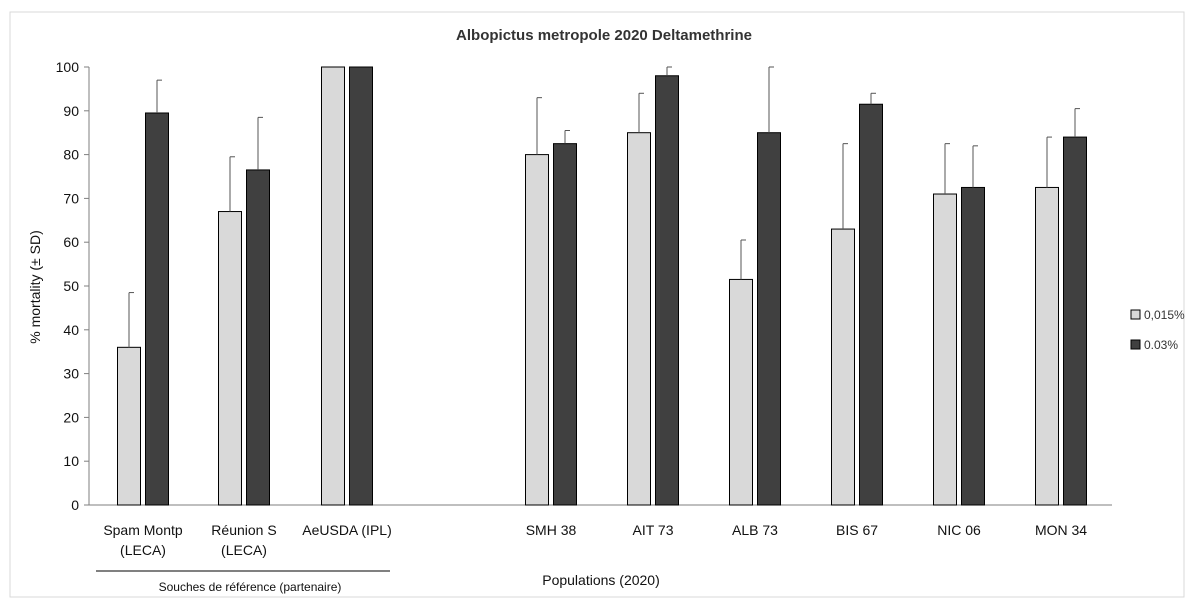 The image size is (1188, 601). Describe the element at coordinates (601, 580) in the screenshot. I see `group-label-populations: Populations (2020)` at that location.